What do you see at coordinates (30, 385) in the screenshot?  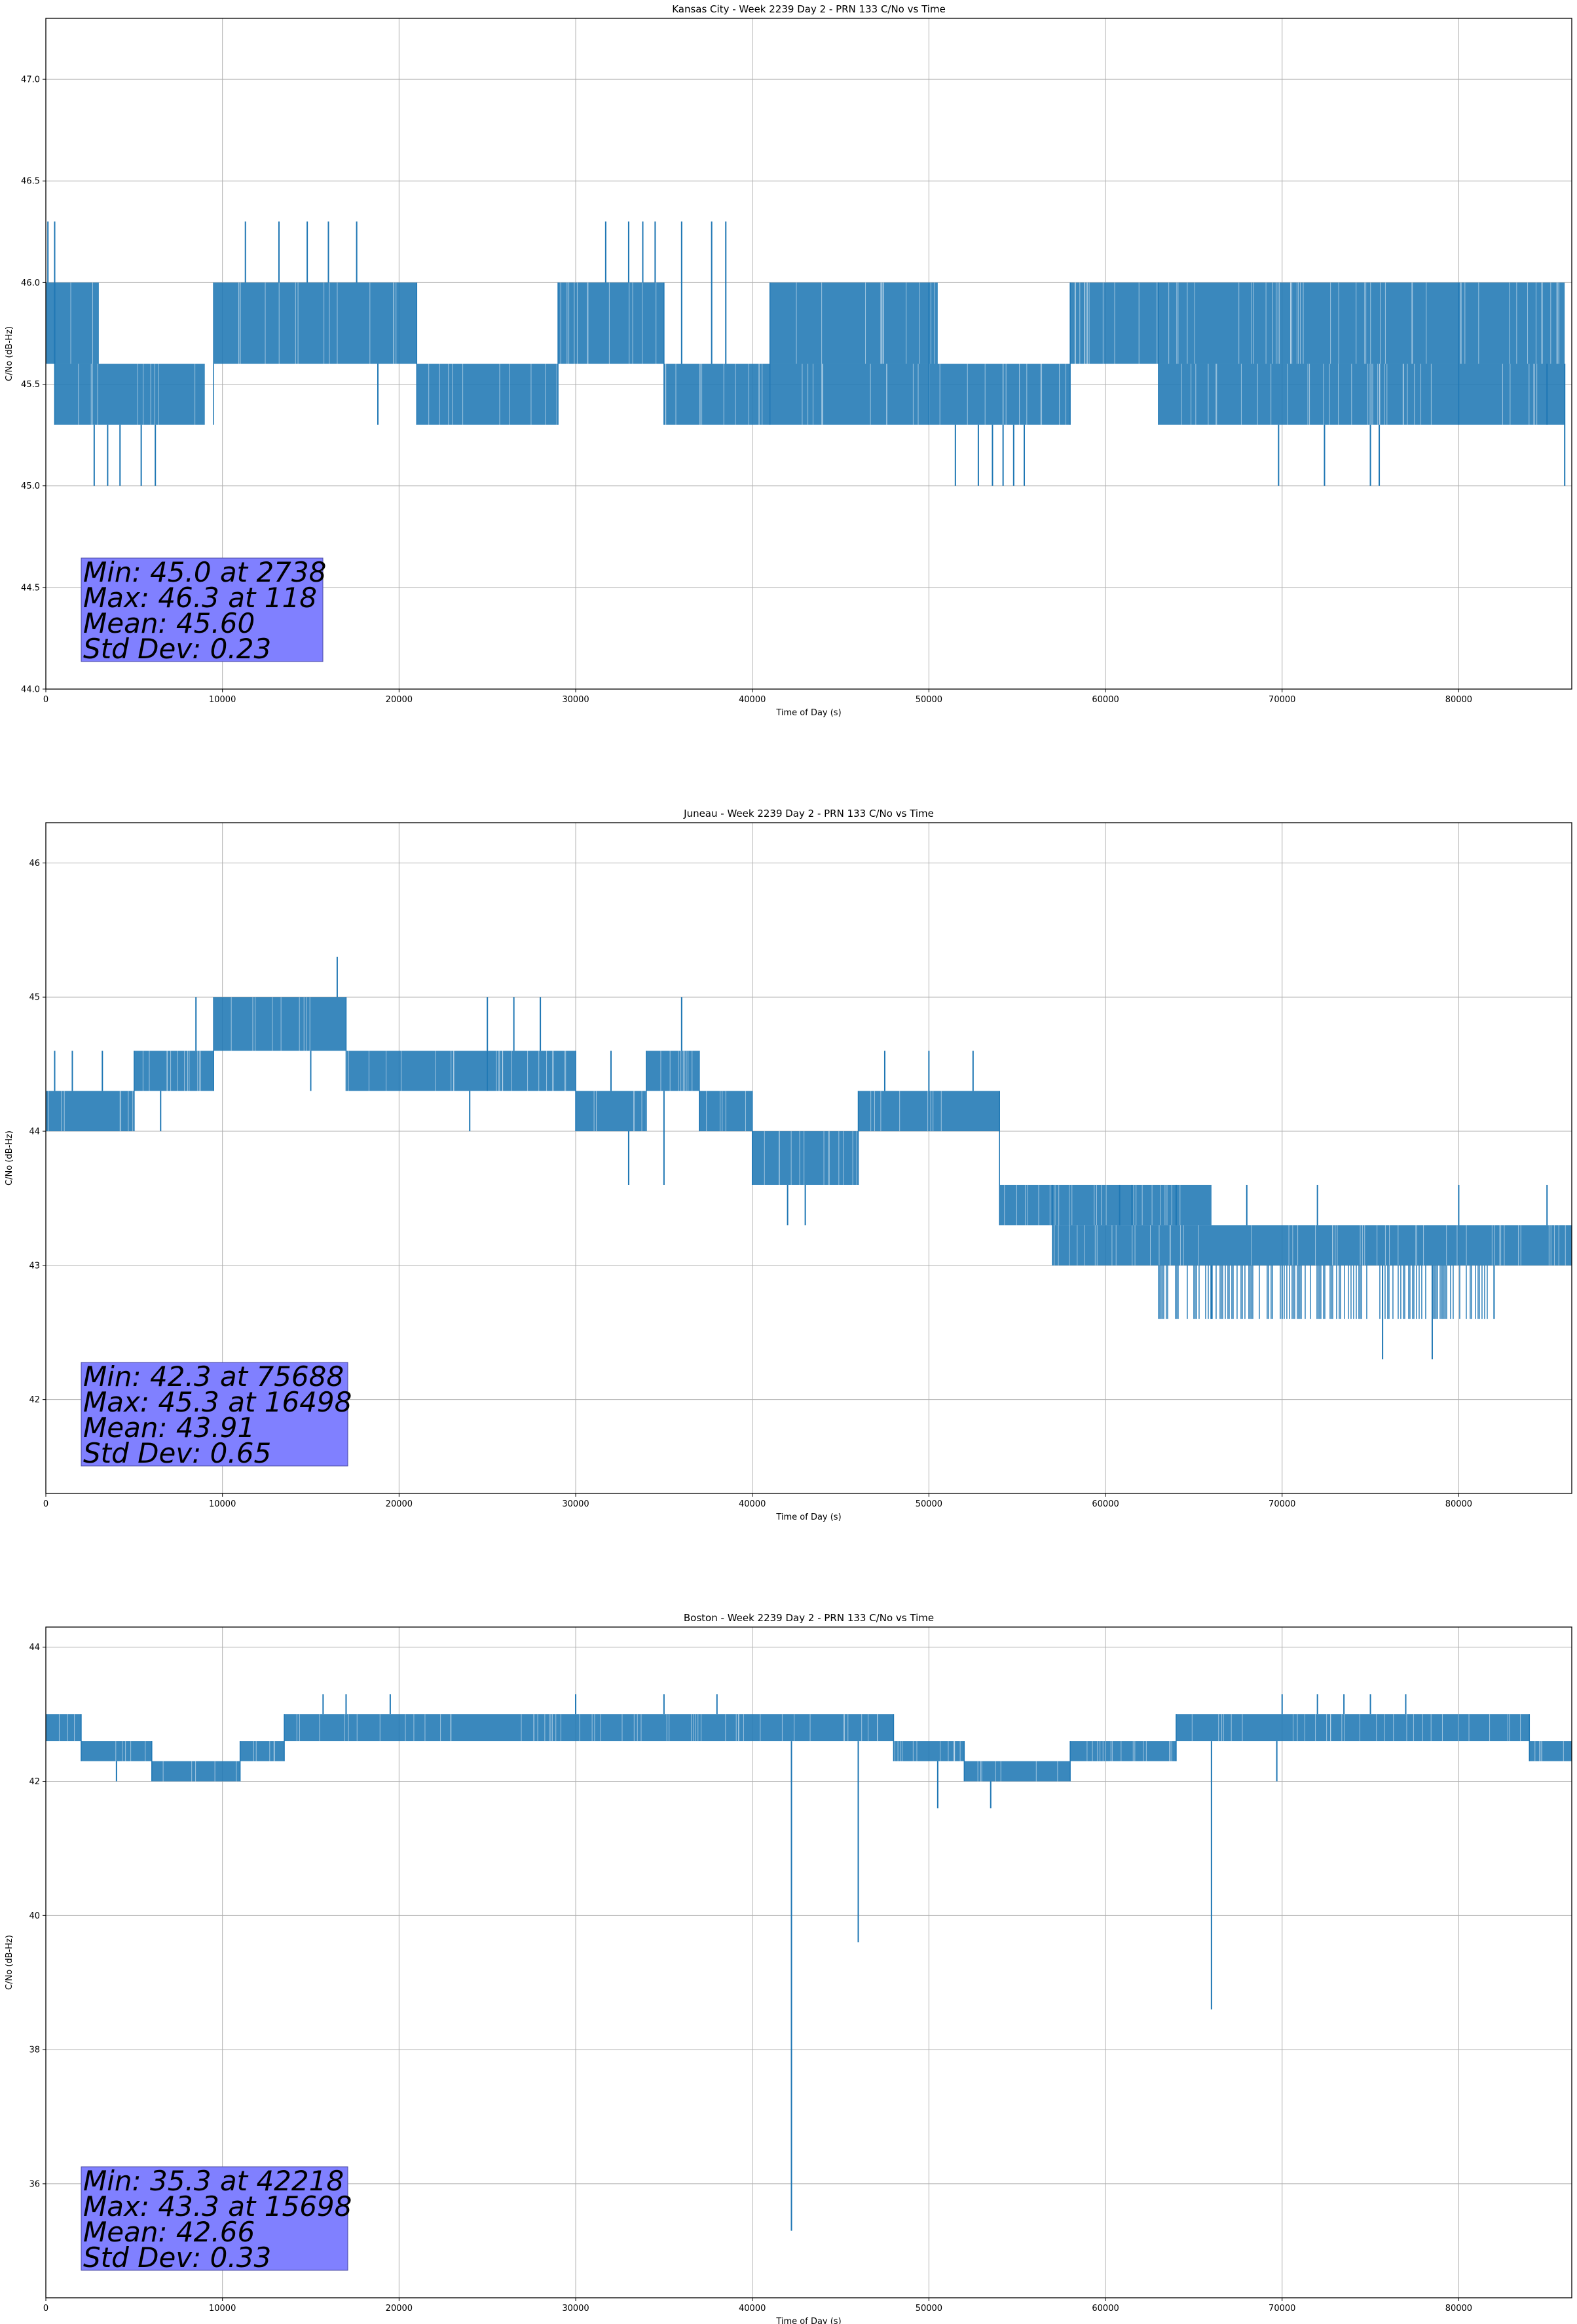 I see `y-tick-label: 45.5` at bounding box center [30, 385].